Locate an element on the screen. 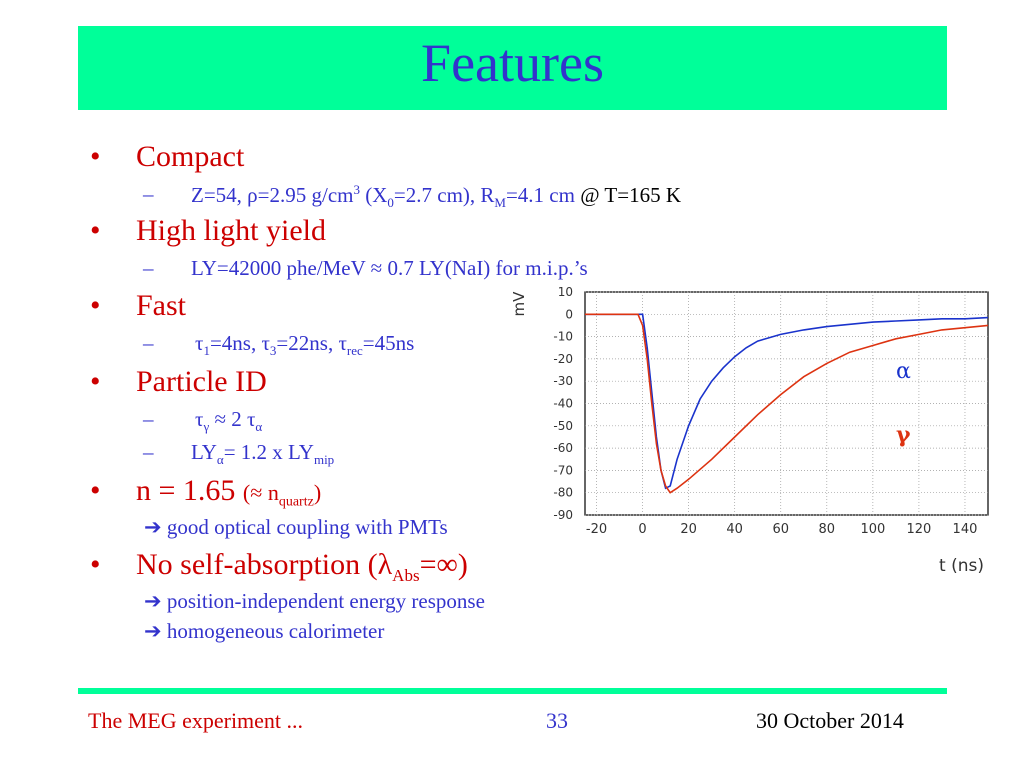  x-tick-label: 40 is located at coordinates (734, 529).